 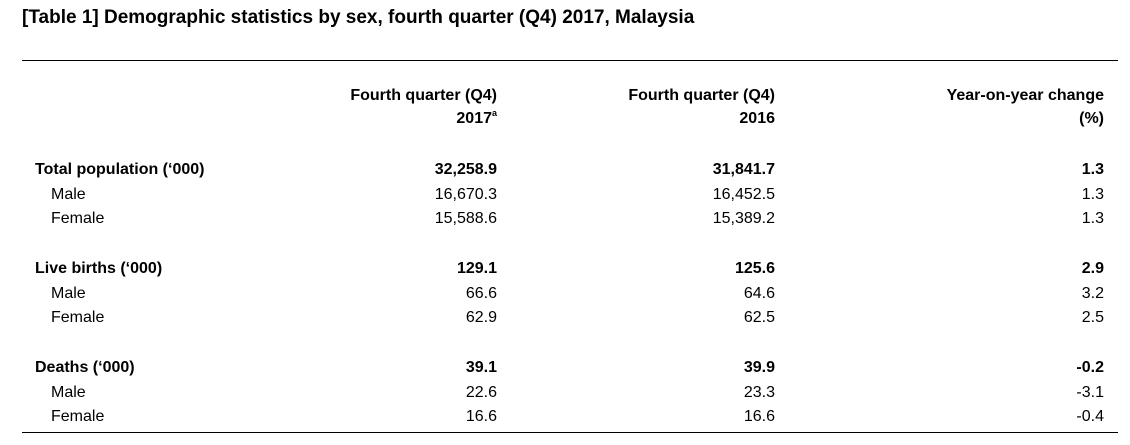 I want to click on row-value: -3.1, so click(x=1090, y=392).